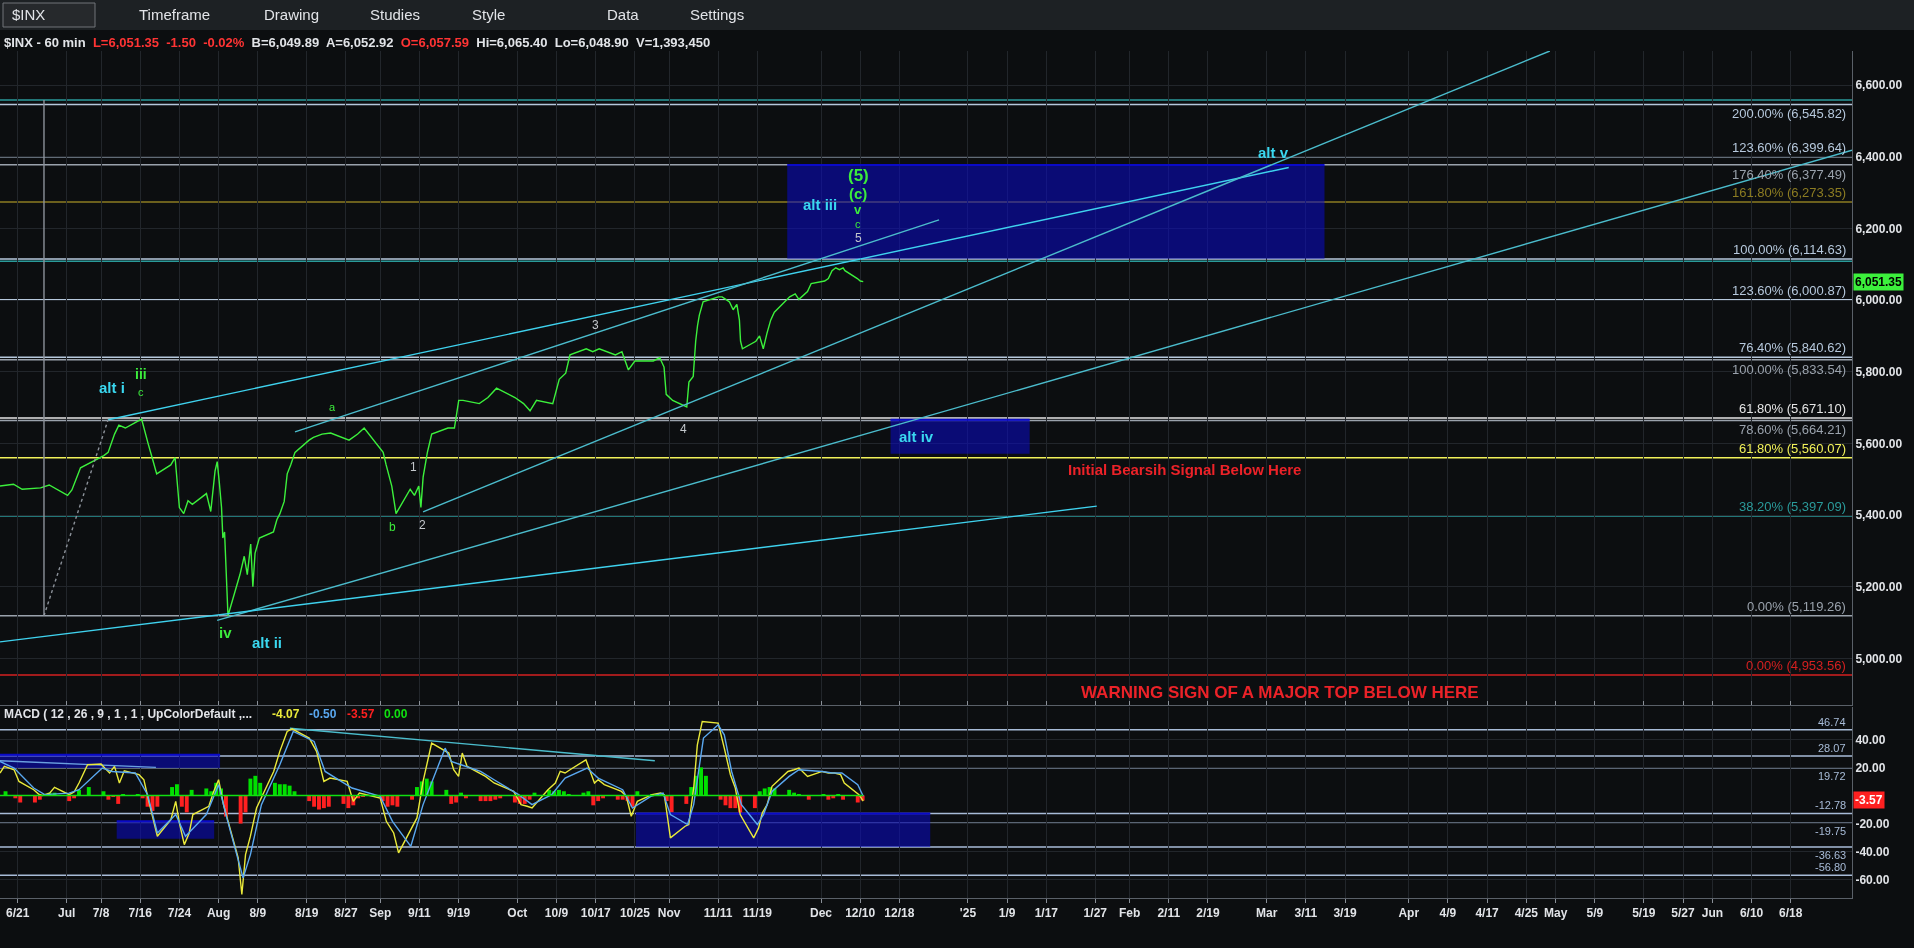  I want to click on annotation: 4, so click(683, 429).